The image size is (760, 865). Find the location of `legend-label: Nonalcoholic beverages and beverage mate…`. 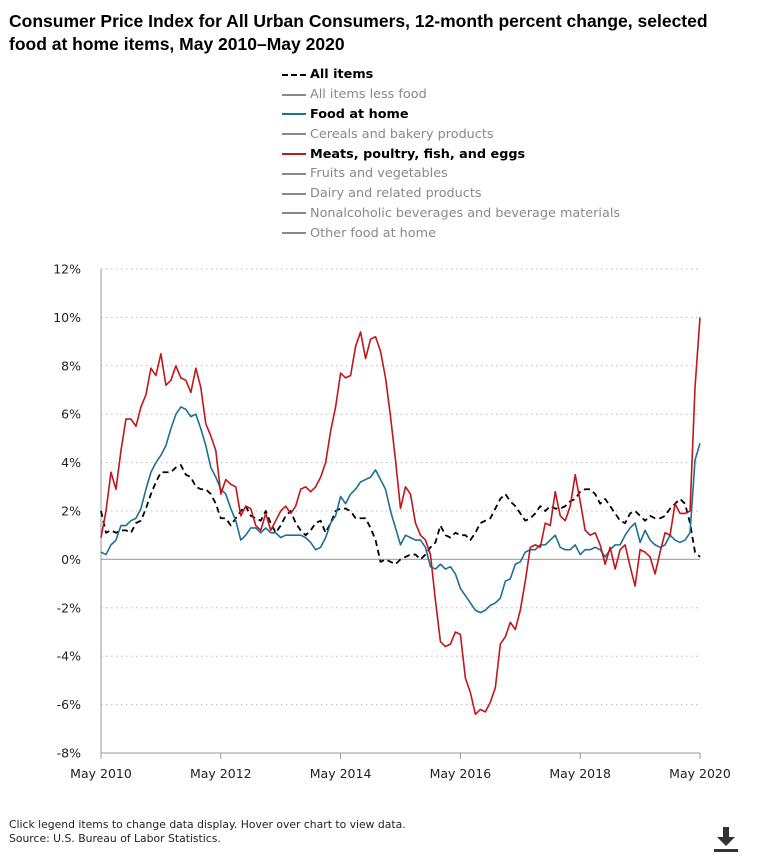

legend-label: Nonalcoholic beverages and beverage mate… is located at coordinates (465, 213).